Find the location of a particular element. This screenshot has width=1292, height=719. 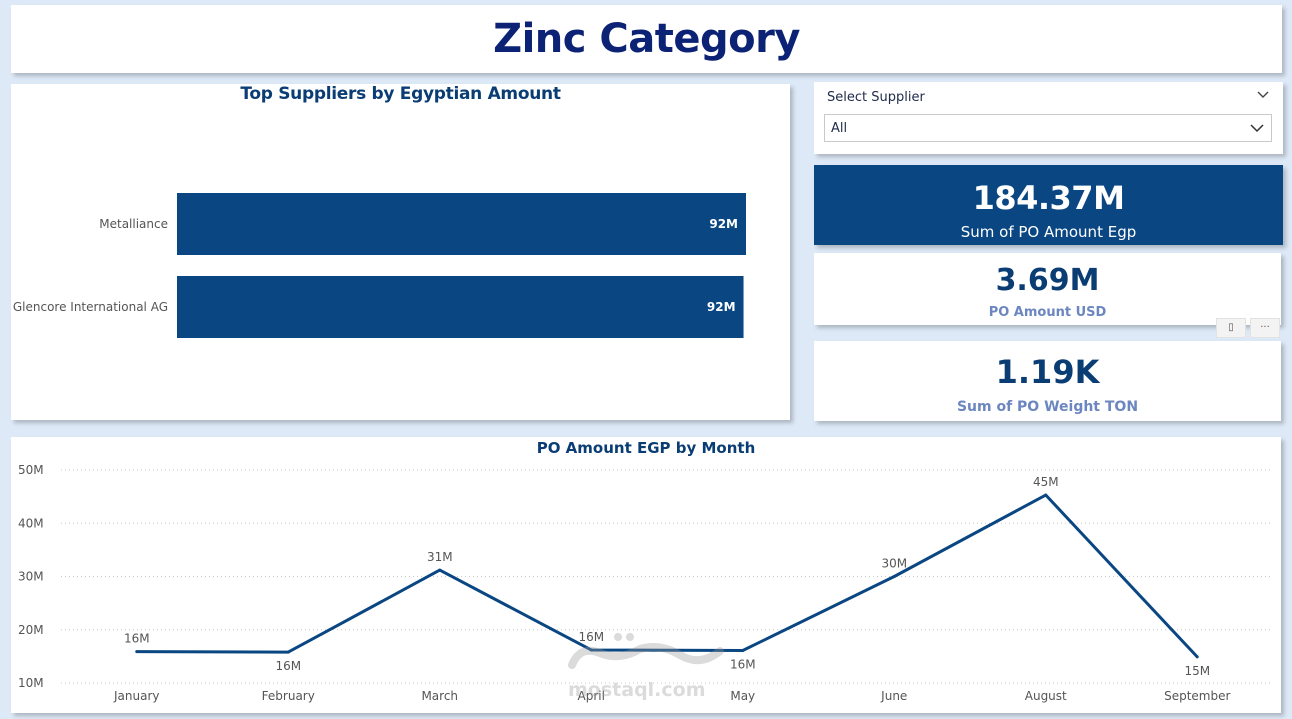

x-tick-label: June is located at coordinates (893, 696).